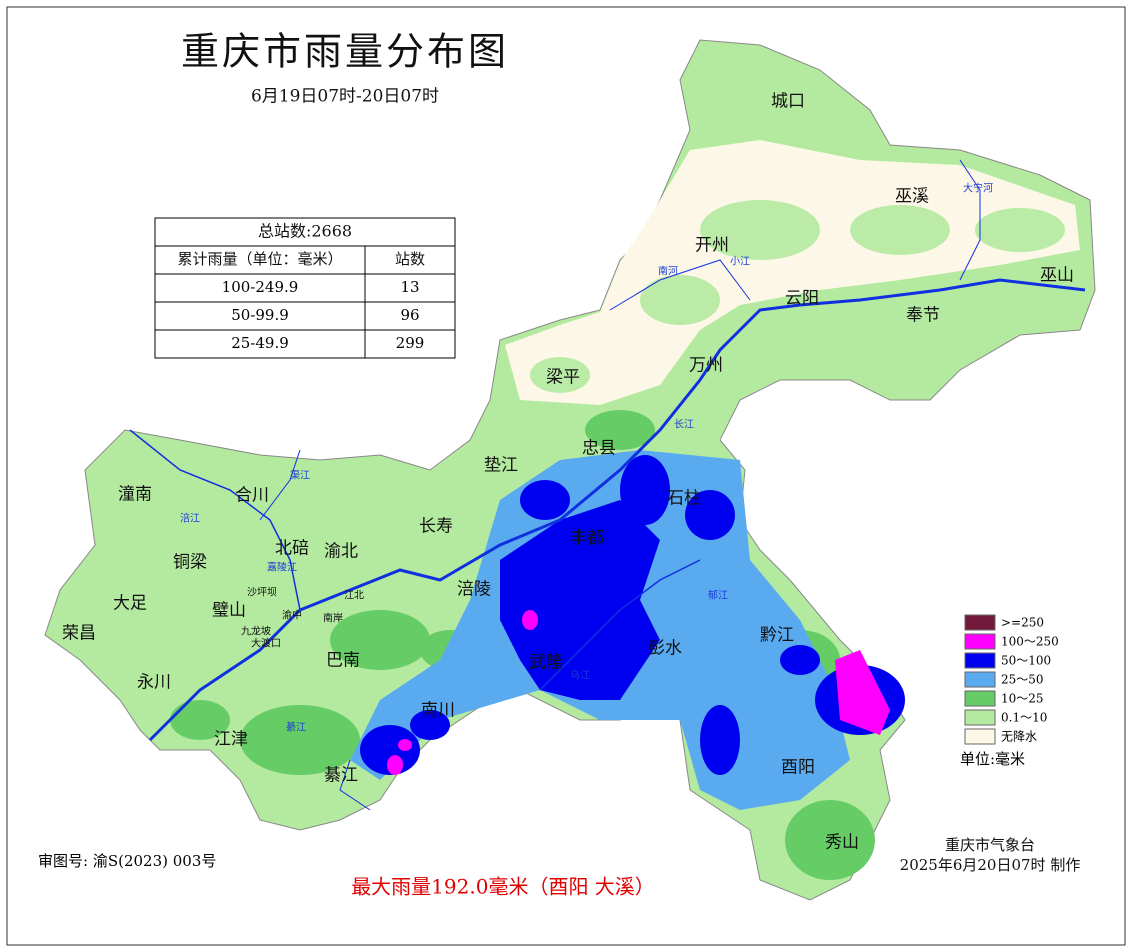  I want to click on place: 大足, so click(130, 604).